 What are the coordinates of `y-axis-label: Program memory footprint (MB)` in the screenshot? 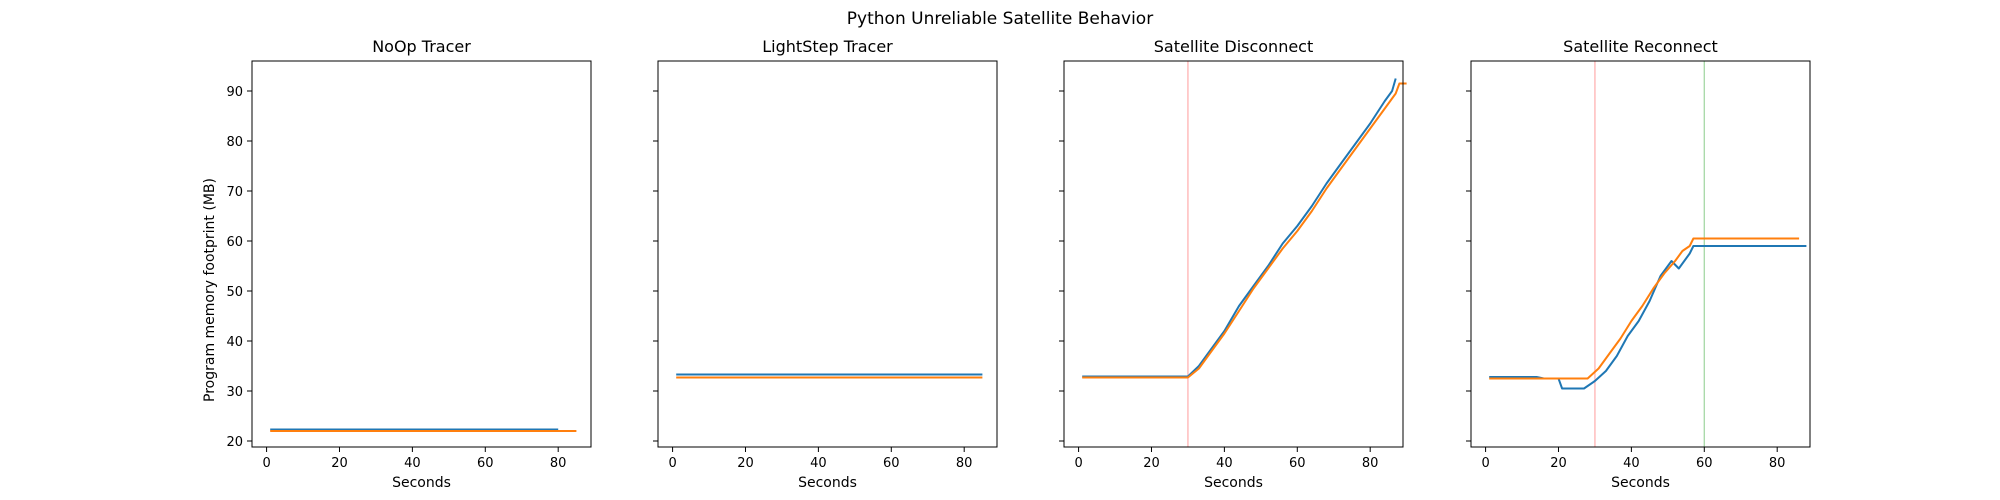 It's located at (210, 290).